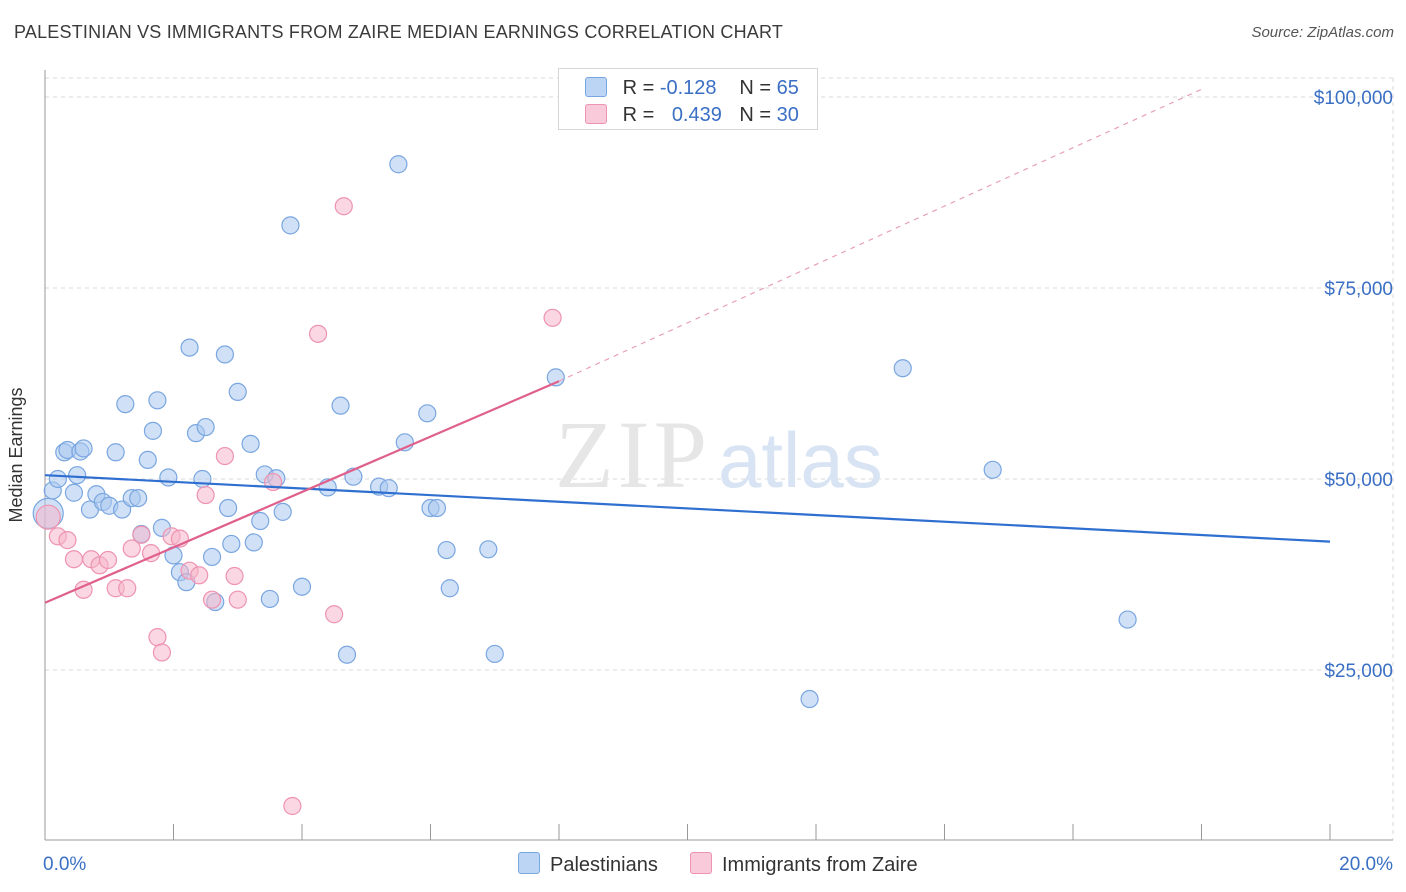  I want to click on legend-item-palestinians: Palestinians, so click(588, 864).